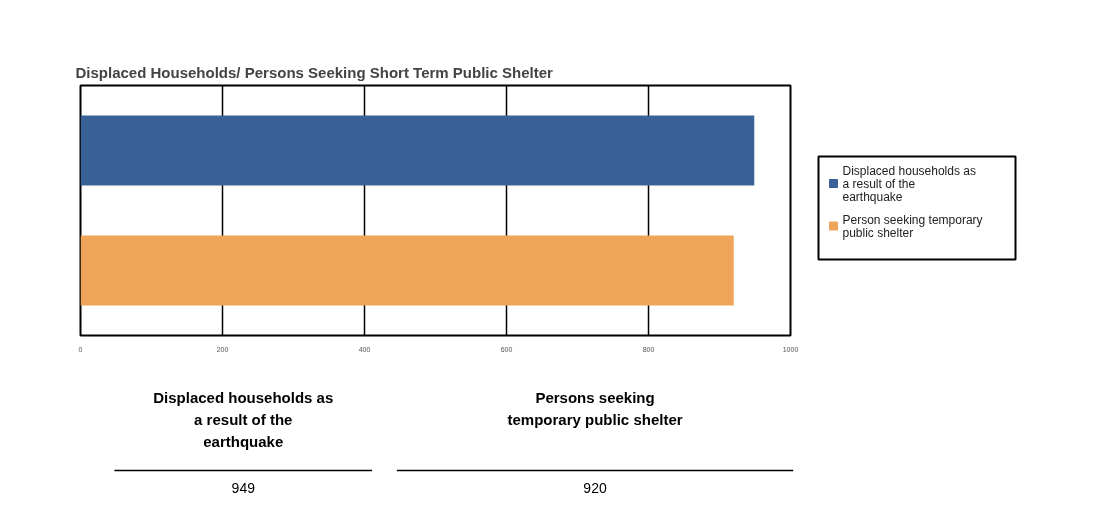 The image size is (1100, 527). Describe the element at coordinates (595, 487) in the screenshot. I see `text: 920` at that location.